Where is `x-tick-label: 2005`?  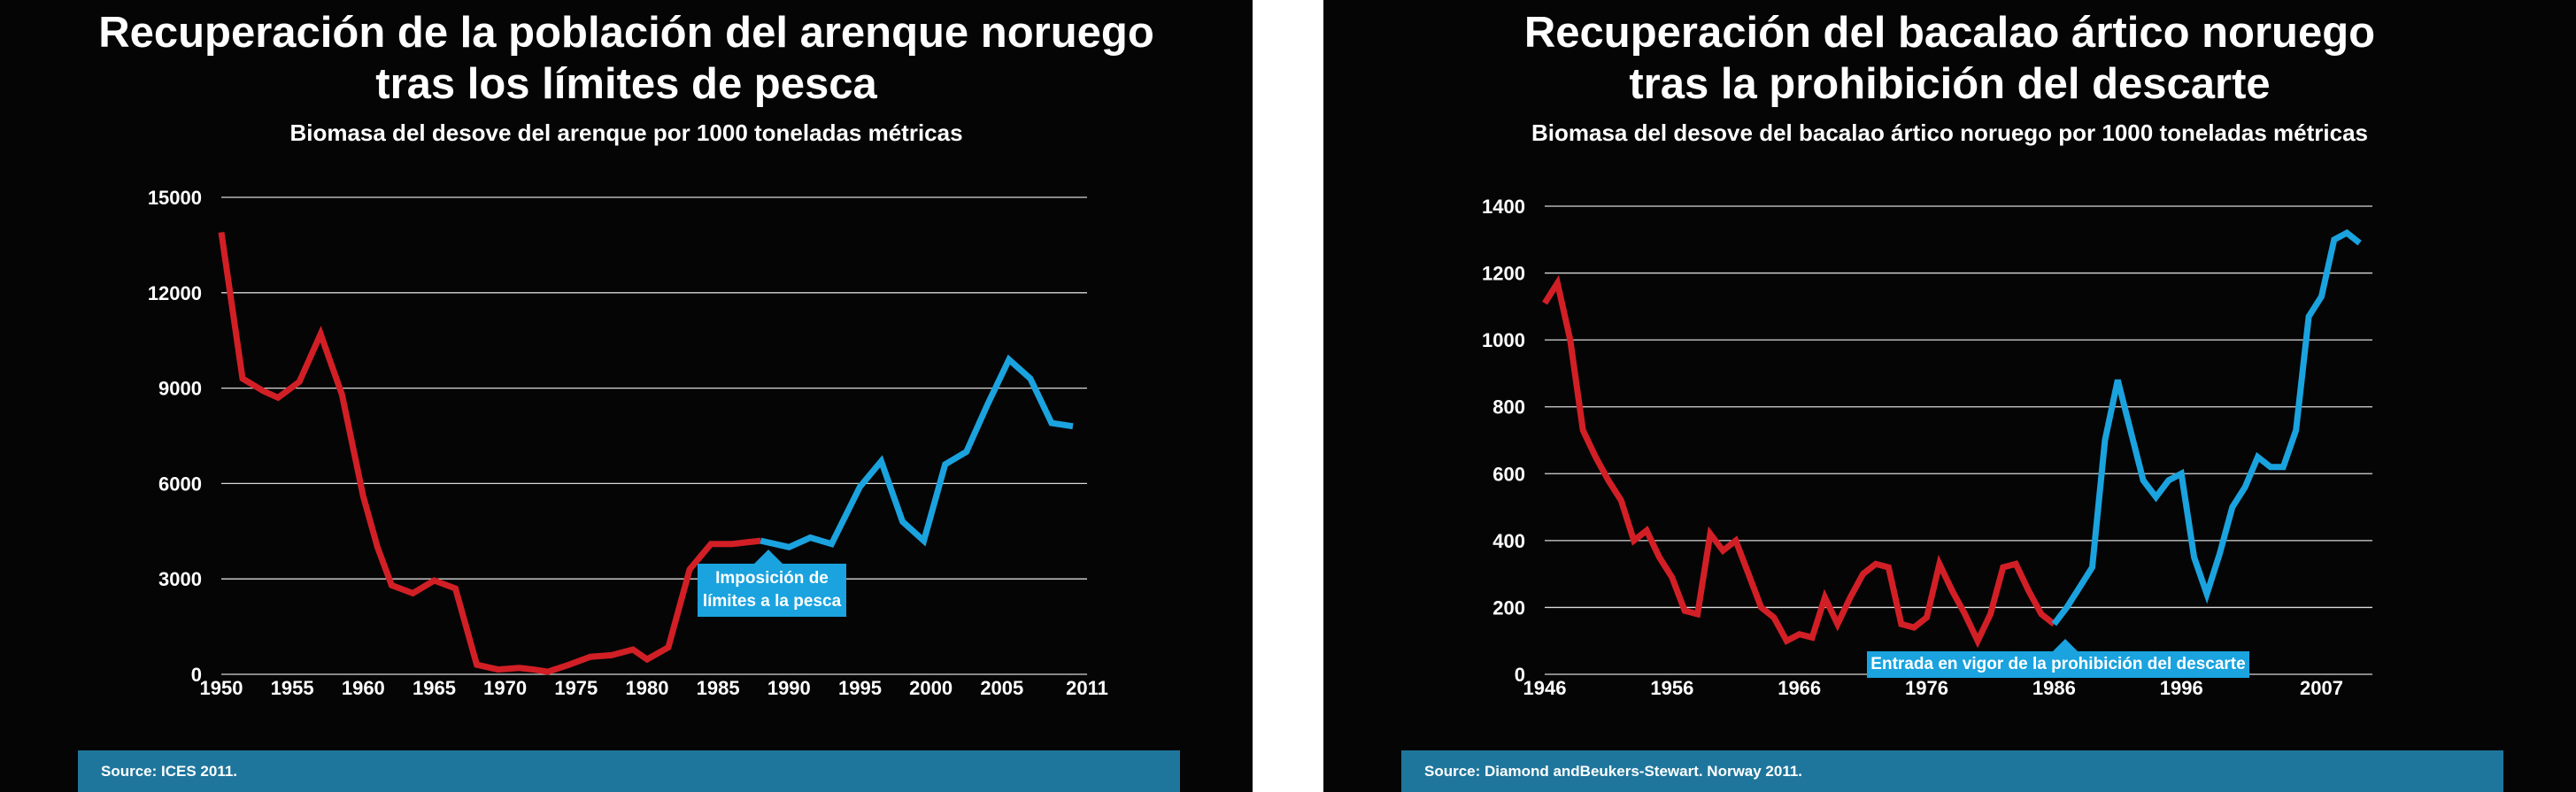 x-tick-label: 2005 is located at coordinates (1001, 688).